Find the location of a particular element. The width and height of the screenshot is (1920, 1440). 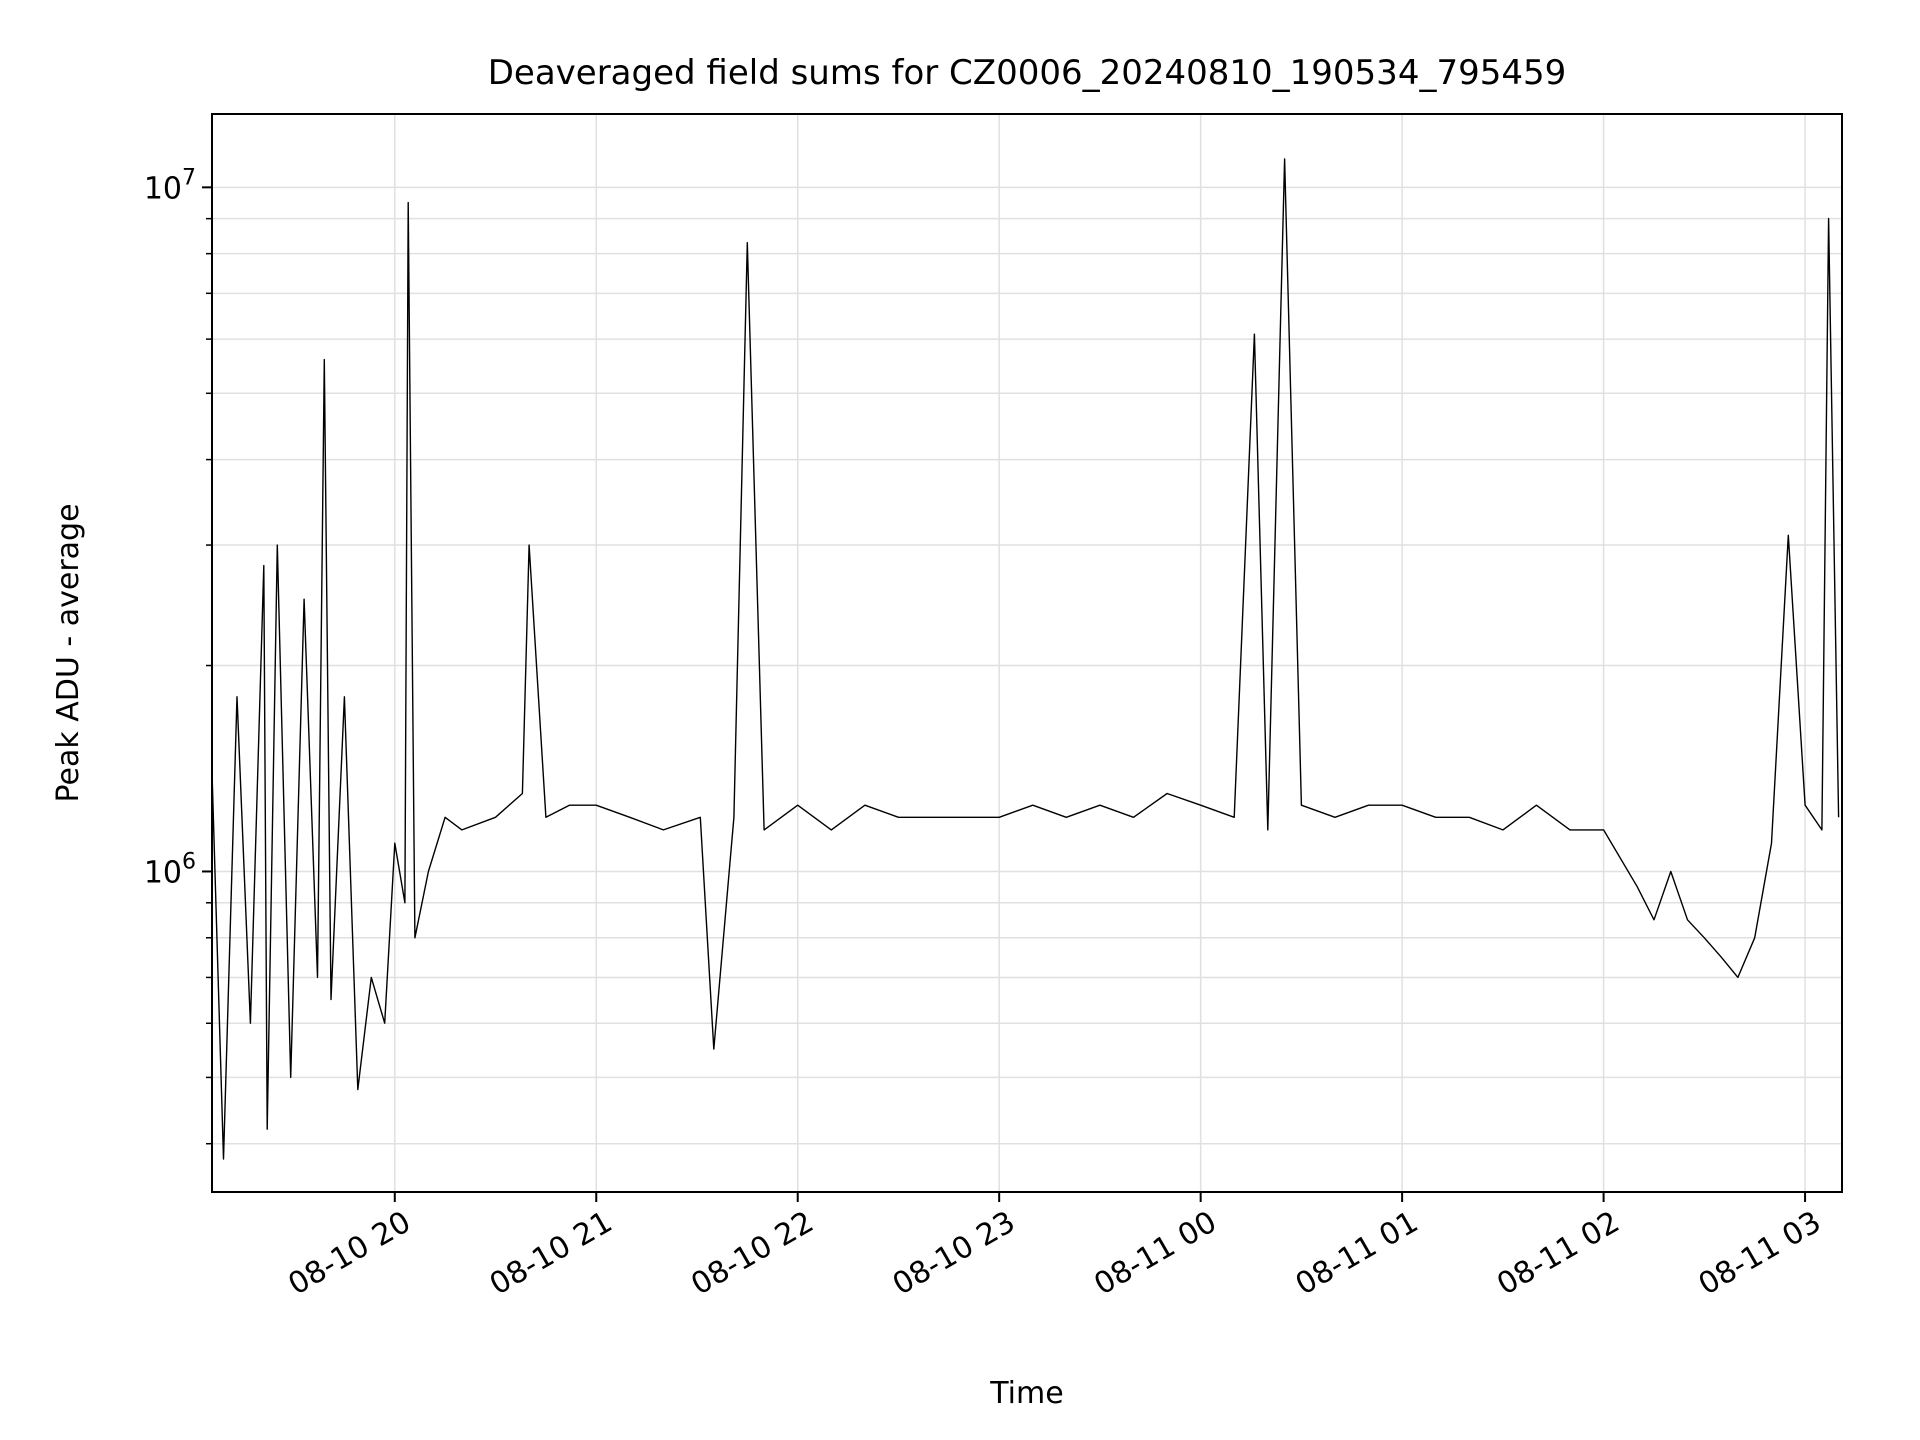

y-axis: 10⁶ 10⁷ is located at coordinates (178, 655).